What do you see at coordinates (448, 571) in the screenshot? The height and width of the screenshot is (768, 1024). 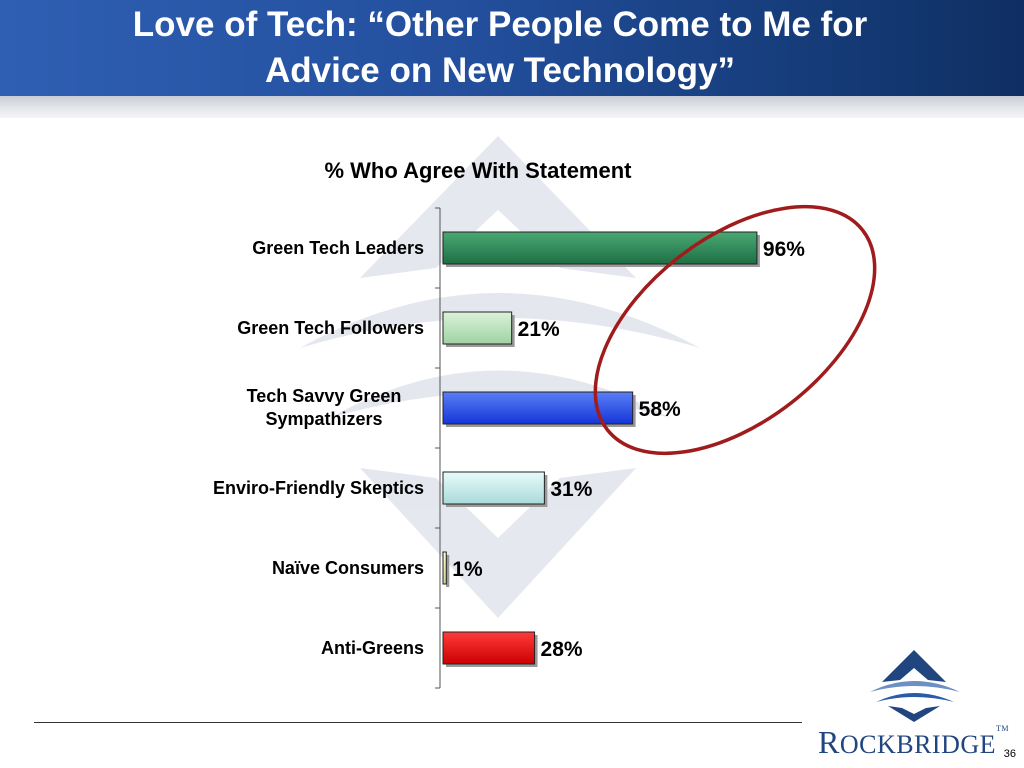 I see `bar-shadow` at bounding box center [448, 571].